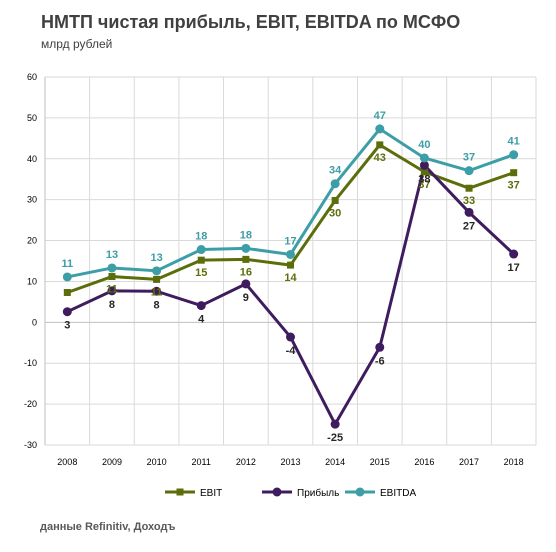 This screenshot has height=552, width=556. What do you see at coordinates (246, 298) in the screenshot?
I see `profit-data-label: 9` at bounding box center [246, 298].